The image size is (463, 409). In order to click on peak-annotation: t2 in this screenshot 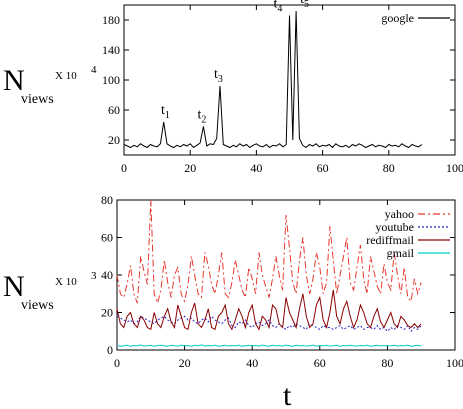, I will do `click(201, 117)`.